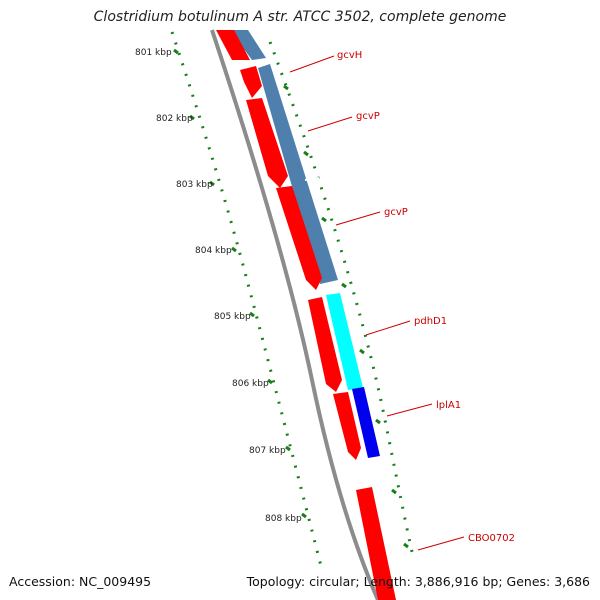 This screenshot has width=600, height=600. Describe the element at coordinates (153, 53) in the screenshot. I see `tick-label: 801 kbp` at that location.